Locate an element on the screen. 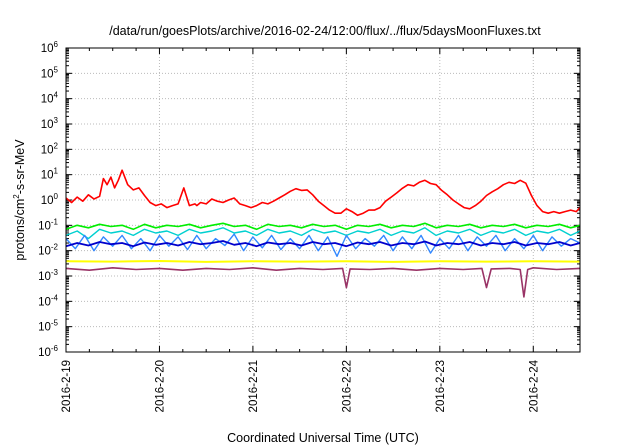 This screenshot has width=640, height=448. y-tick-label: 10⁵ is located at coordinates (50, 72).